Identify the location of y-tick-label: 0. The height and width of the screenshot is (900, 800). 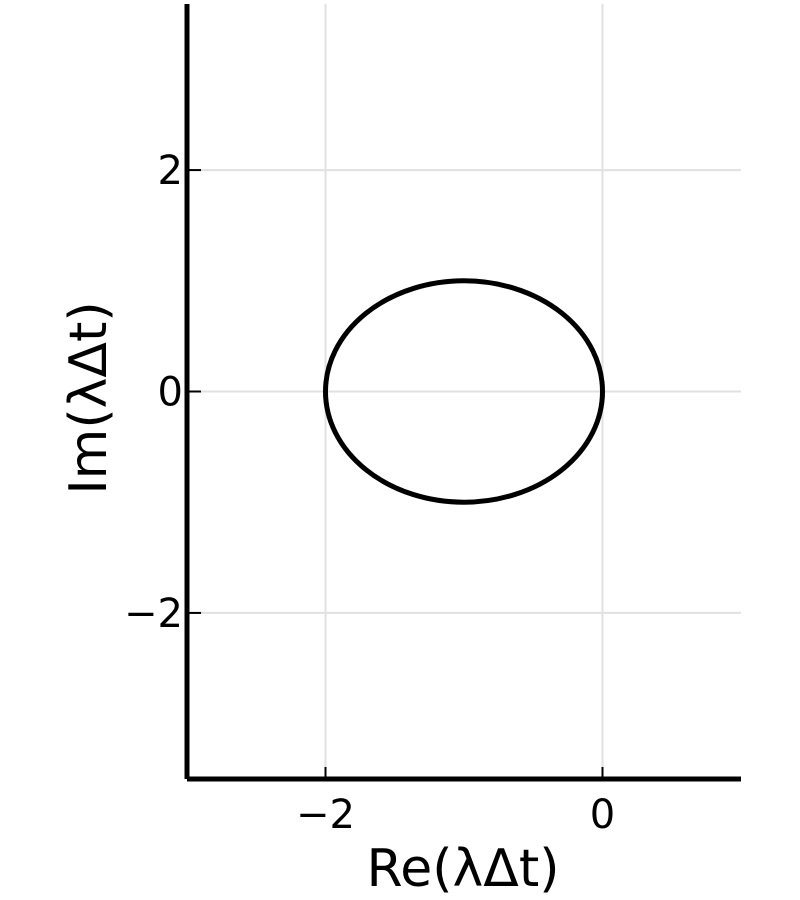
(170, 393).